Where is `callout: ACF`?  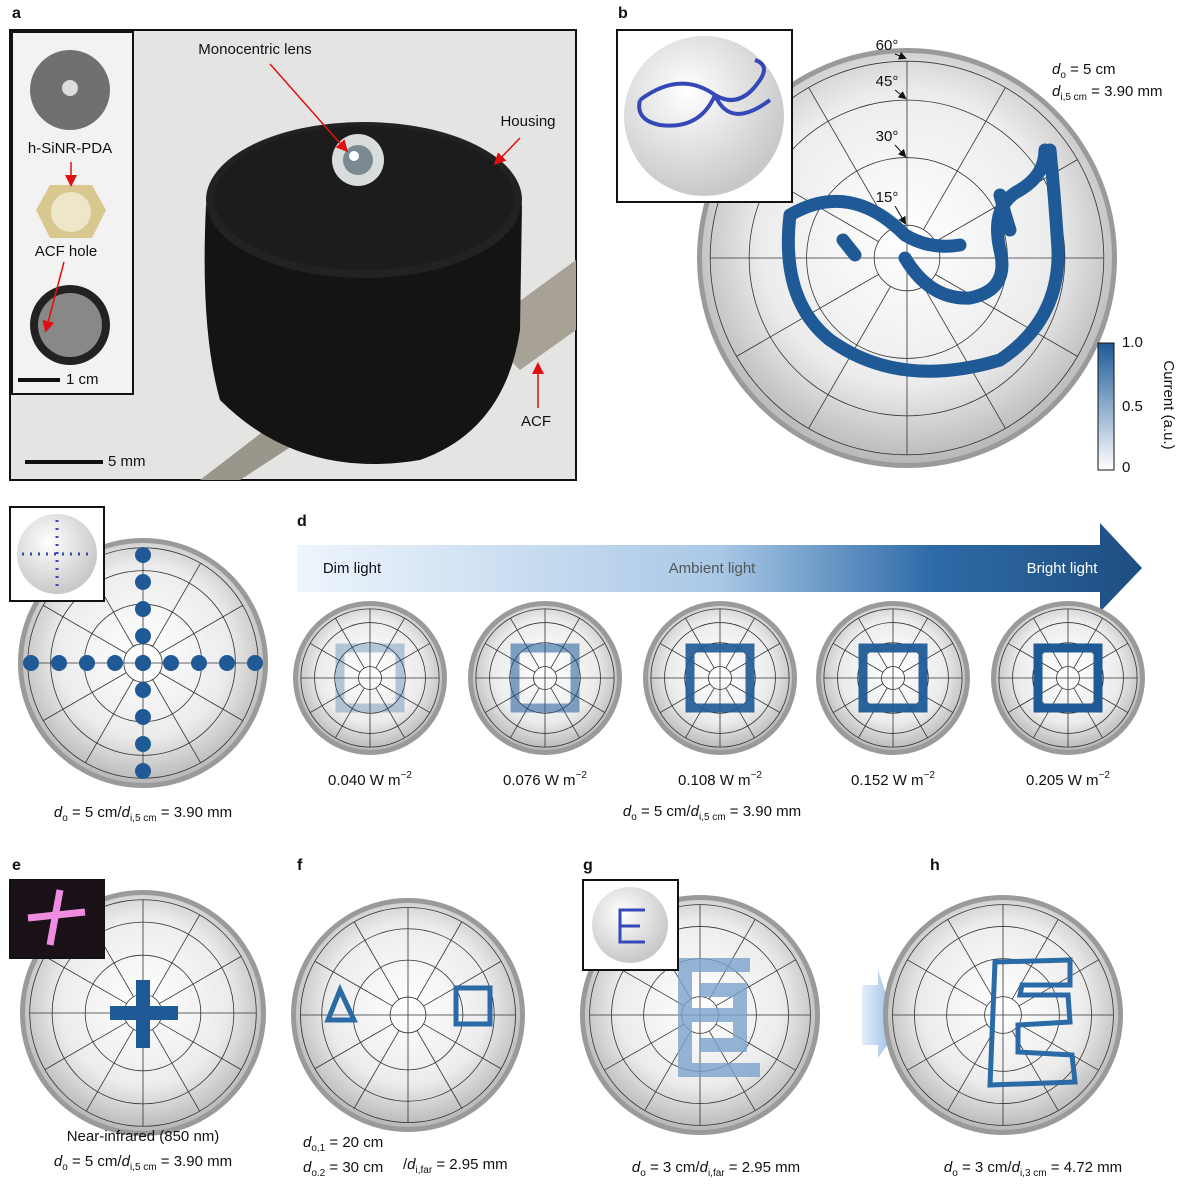
callout: ACF is located at coordinates (536, 421).